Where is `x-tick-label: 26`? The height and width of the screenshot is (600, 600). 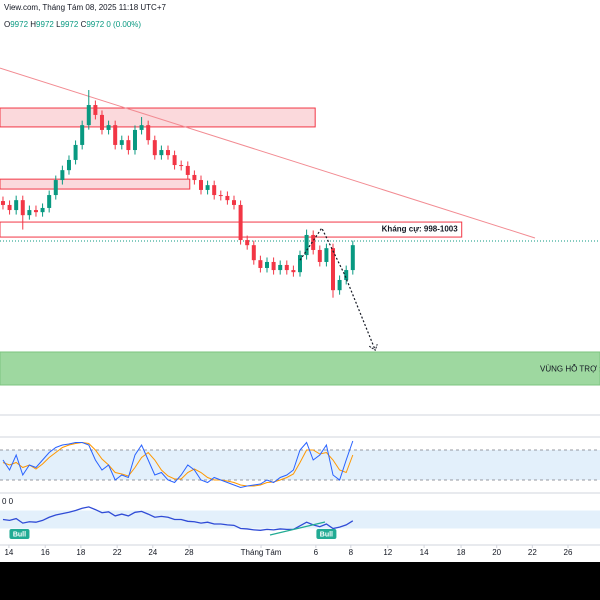
x-tick-label: 26 is located at coordinates (568, 552).